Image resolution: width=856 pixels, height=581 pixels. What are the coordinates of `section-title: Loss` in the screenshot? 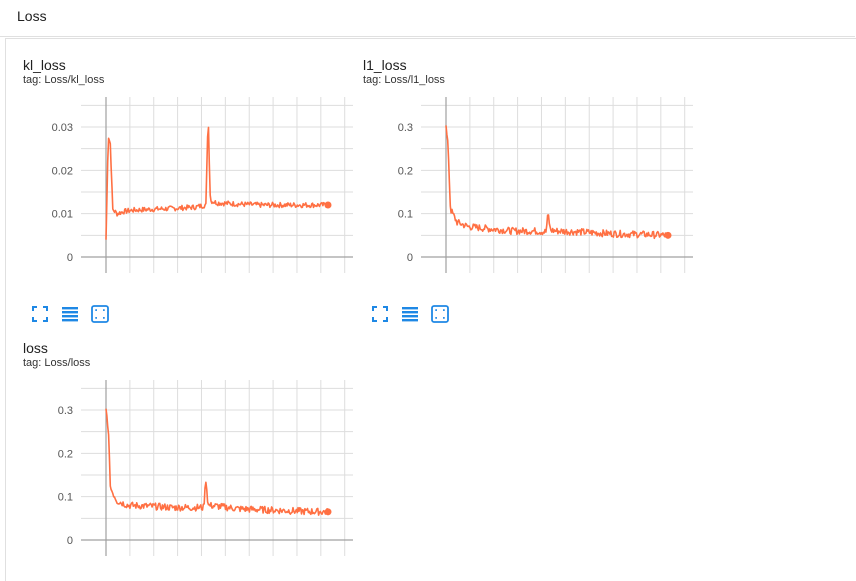 It's located at (32, 16).